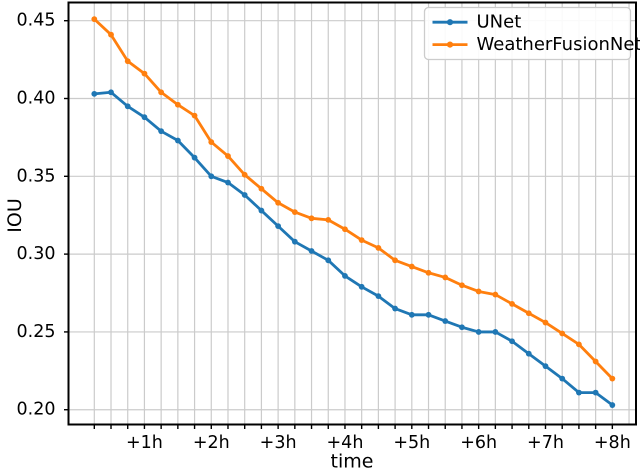 The height and width of the screenshot is (472, 640). I want to click on x-tick-label: +5h, so click(411, 443).